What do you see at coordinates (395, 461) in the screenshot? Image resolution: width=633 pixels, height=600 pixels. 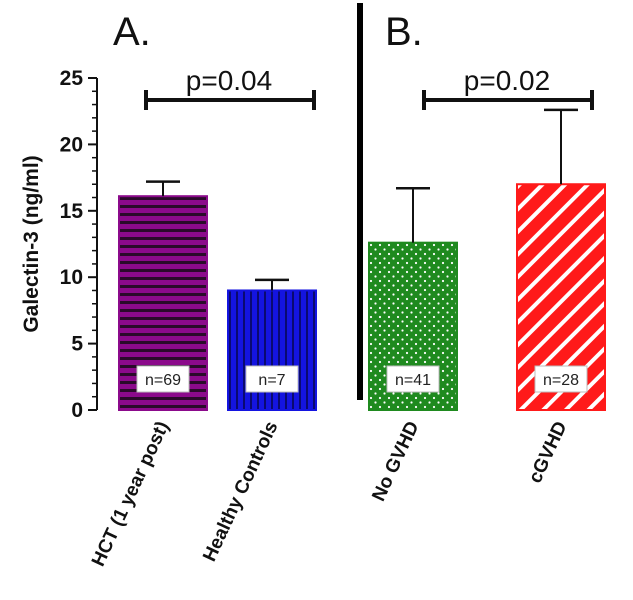 I see `category-label: No GVHD` at bounding box center [395, 461].